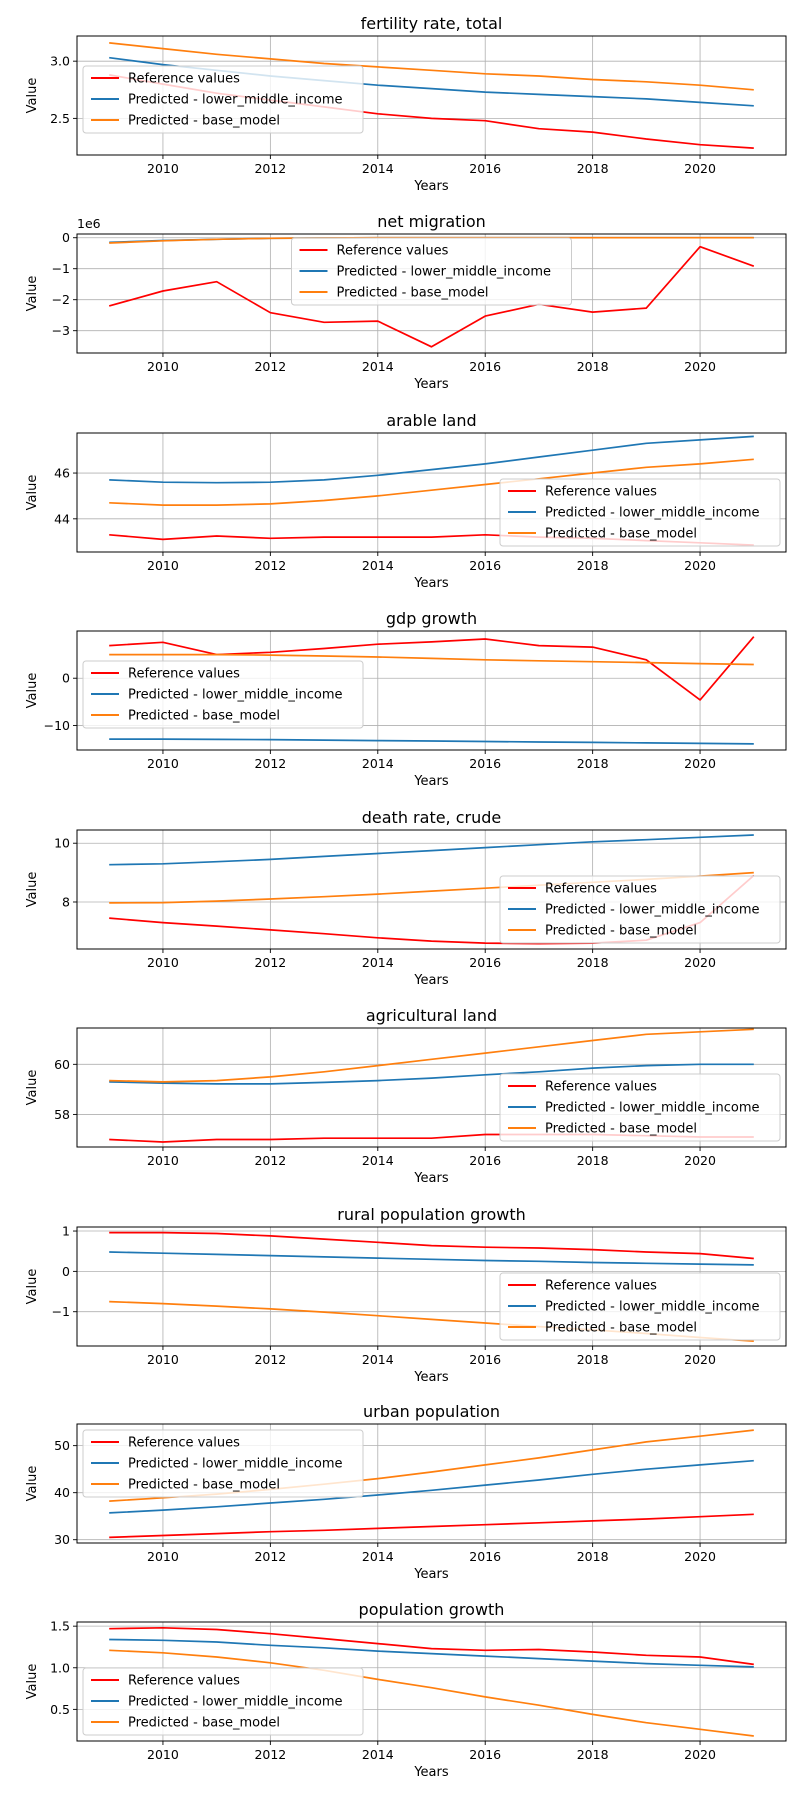  Describe the element at coordinates (62, 1445) in the screenshot. I see `y-tick-label: 50` at that location.